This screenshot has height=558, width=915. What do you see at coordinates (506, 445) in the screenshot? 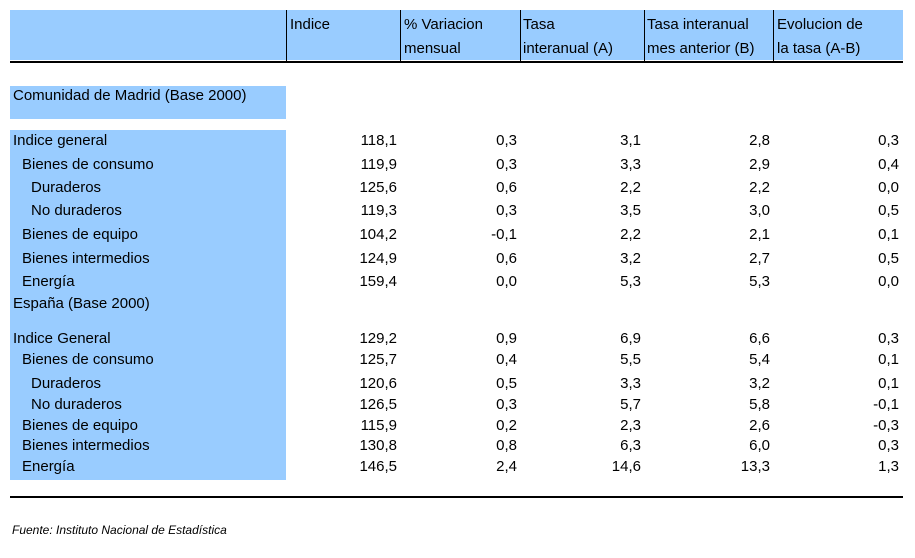
I see `value-cell: 0,8` at bounding box center [506, 445].